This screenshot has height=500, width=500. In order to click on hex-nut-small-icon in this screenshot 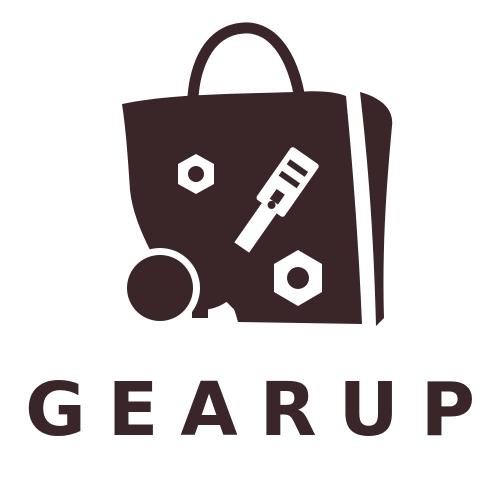, I will do `click(196, 174)`.